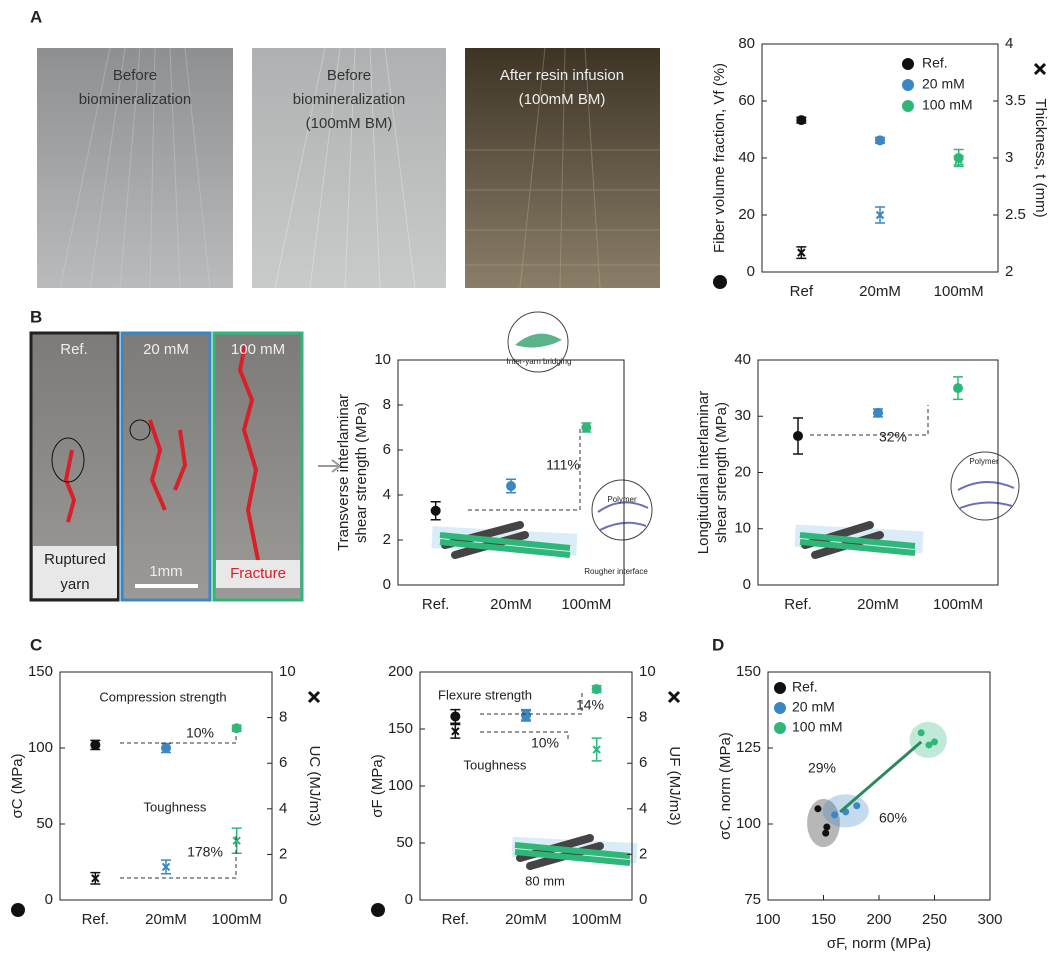  I want to click on y-tick-label: 8, so click(387, 404).